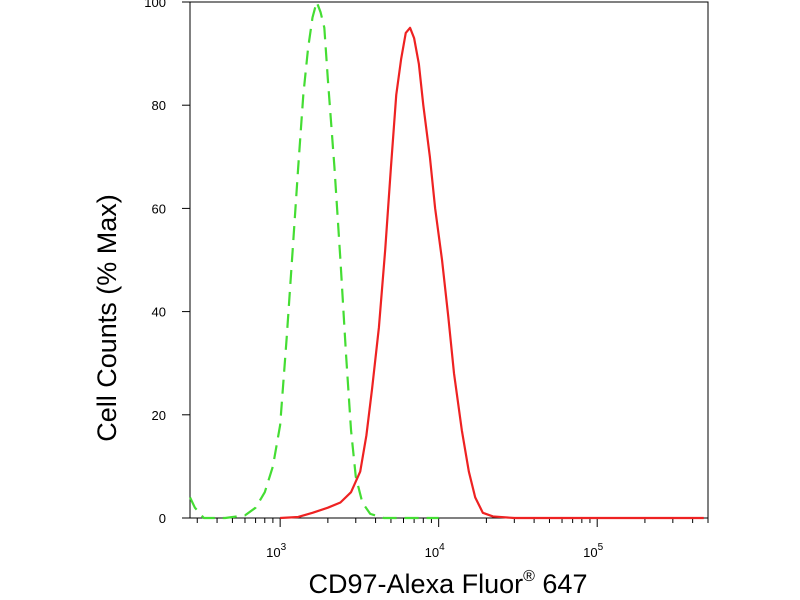 Image resolution: width=800 pixels, height=600 pixels. Describe the element at coordinates (107, 318) in the screenshot. I see `y-axis-label: Cell Counts (% Max)` at that location.